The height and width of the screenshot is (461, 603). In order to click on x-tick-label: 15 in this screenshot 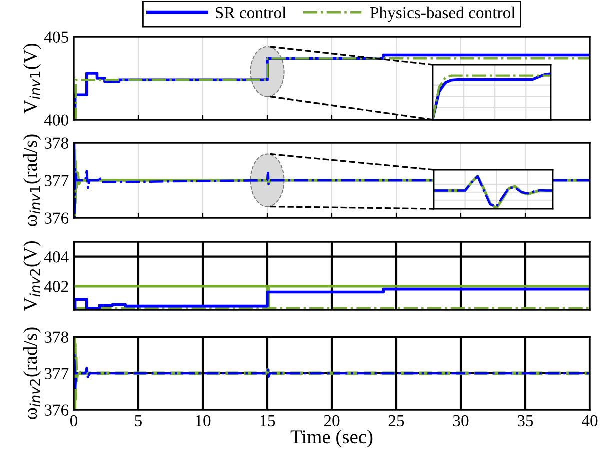, I will do `click(268, 421)`.